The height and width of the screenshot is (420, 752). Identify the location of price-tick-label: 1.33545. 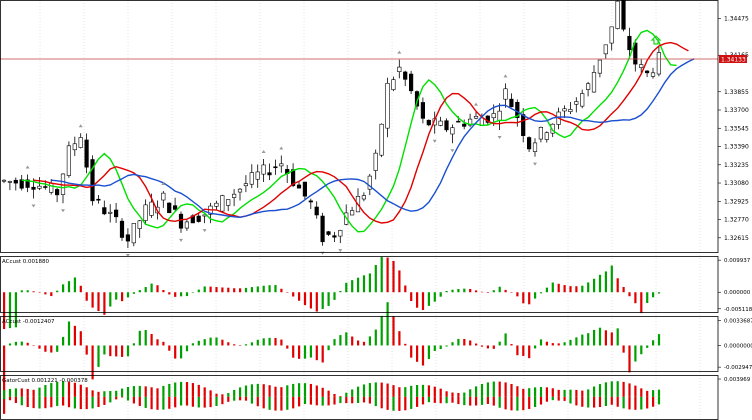
(736, 128).